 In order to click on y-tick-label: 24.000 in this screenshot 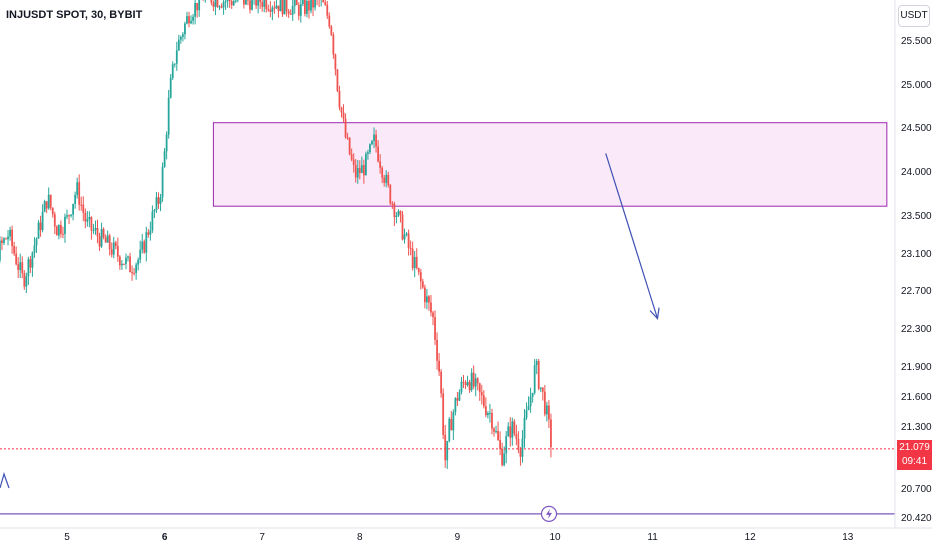, I will do `click(916, 172)`.